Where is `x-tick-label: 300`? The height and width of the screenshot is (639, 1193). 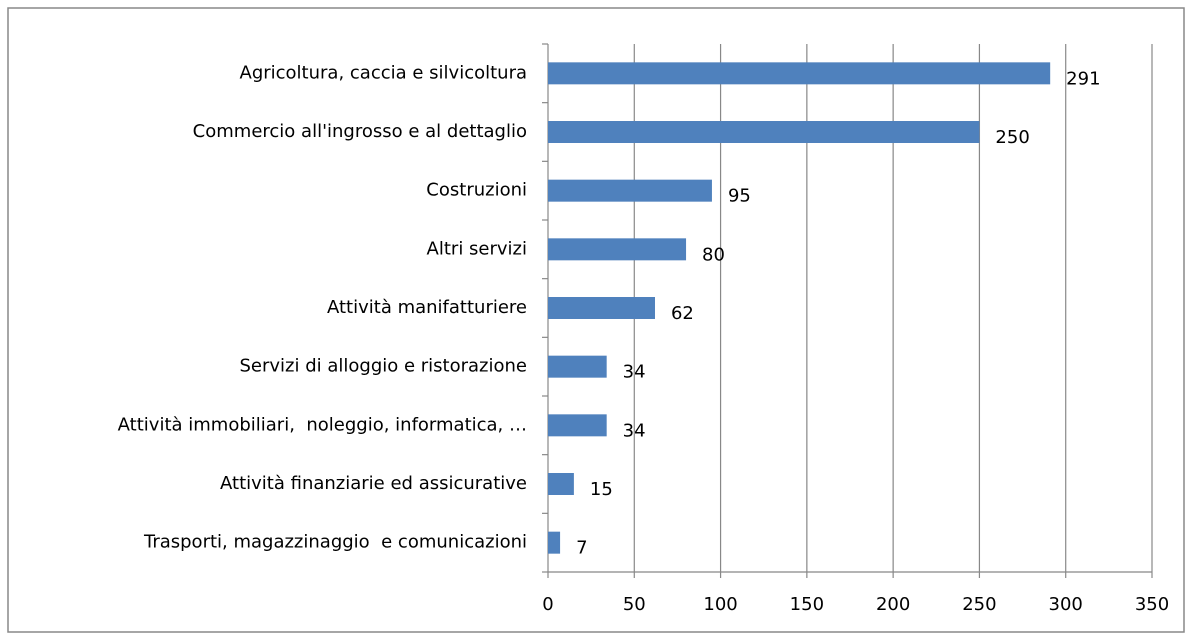 x-tick-label: 300 is located at coordinates (1066, 604).